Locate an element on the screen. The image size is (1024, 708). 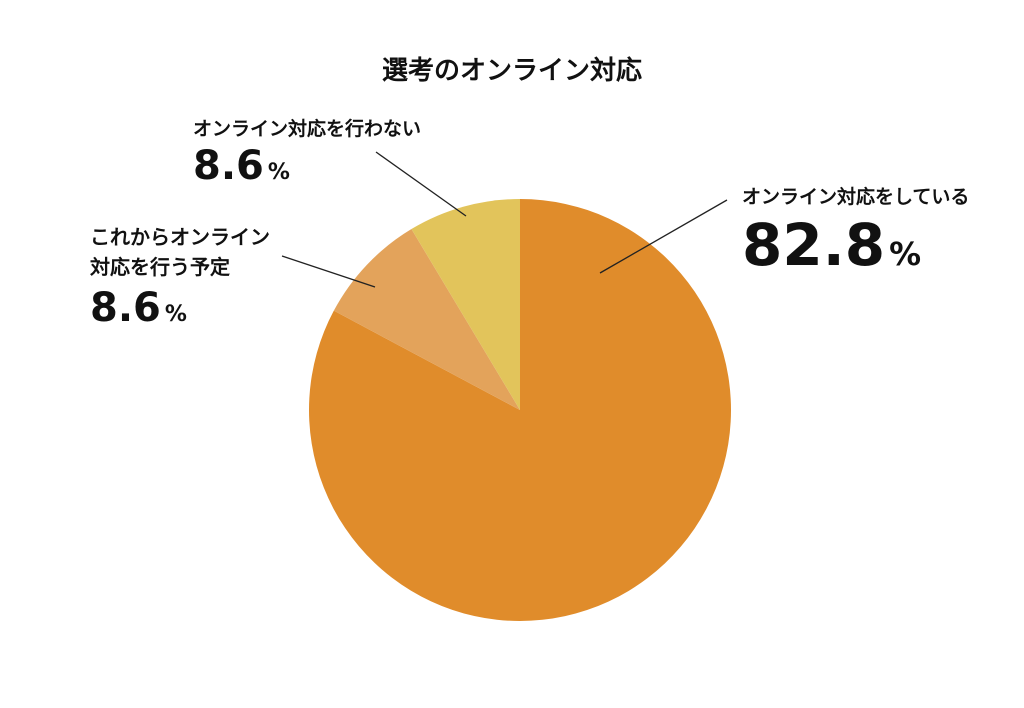
slice-label: オンライン対応を行わない 8.6% is located at coordinates (307, 150).